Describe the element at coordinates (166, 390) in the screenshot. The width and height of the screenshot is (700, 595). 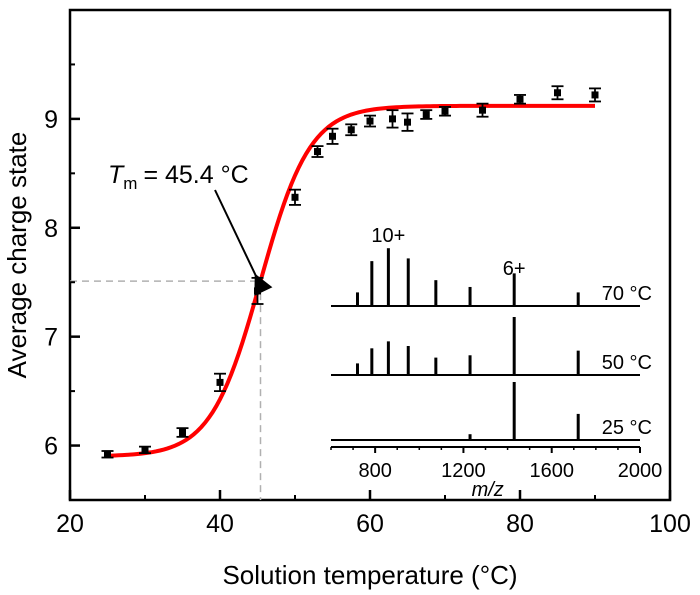
I see `tm-guide-lines` at that location.